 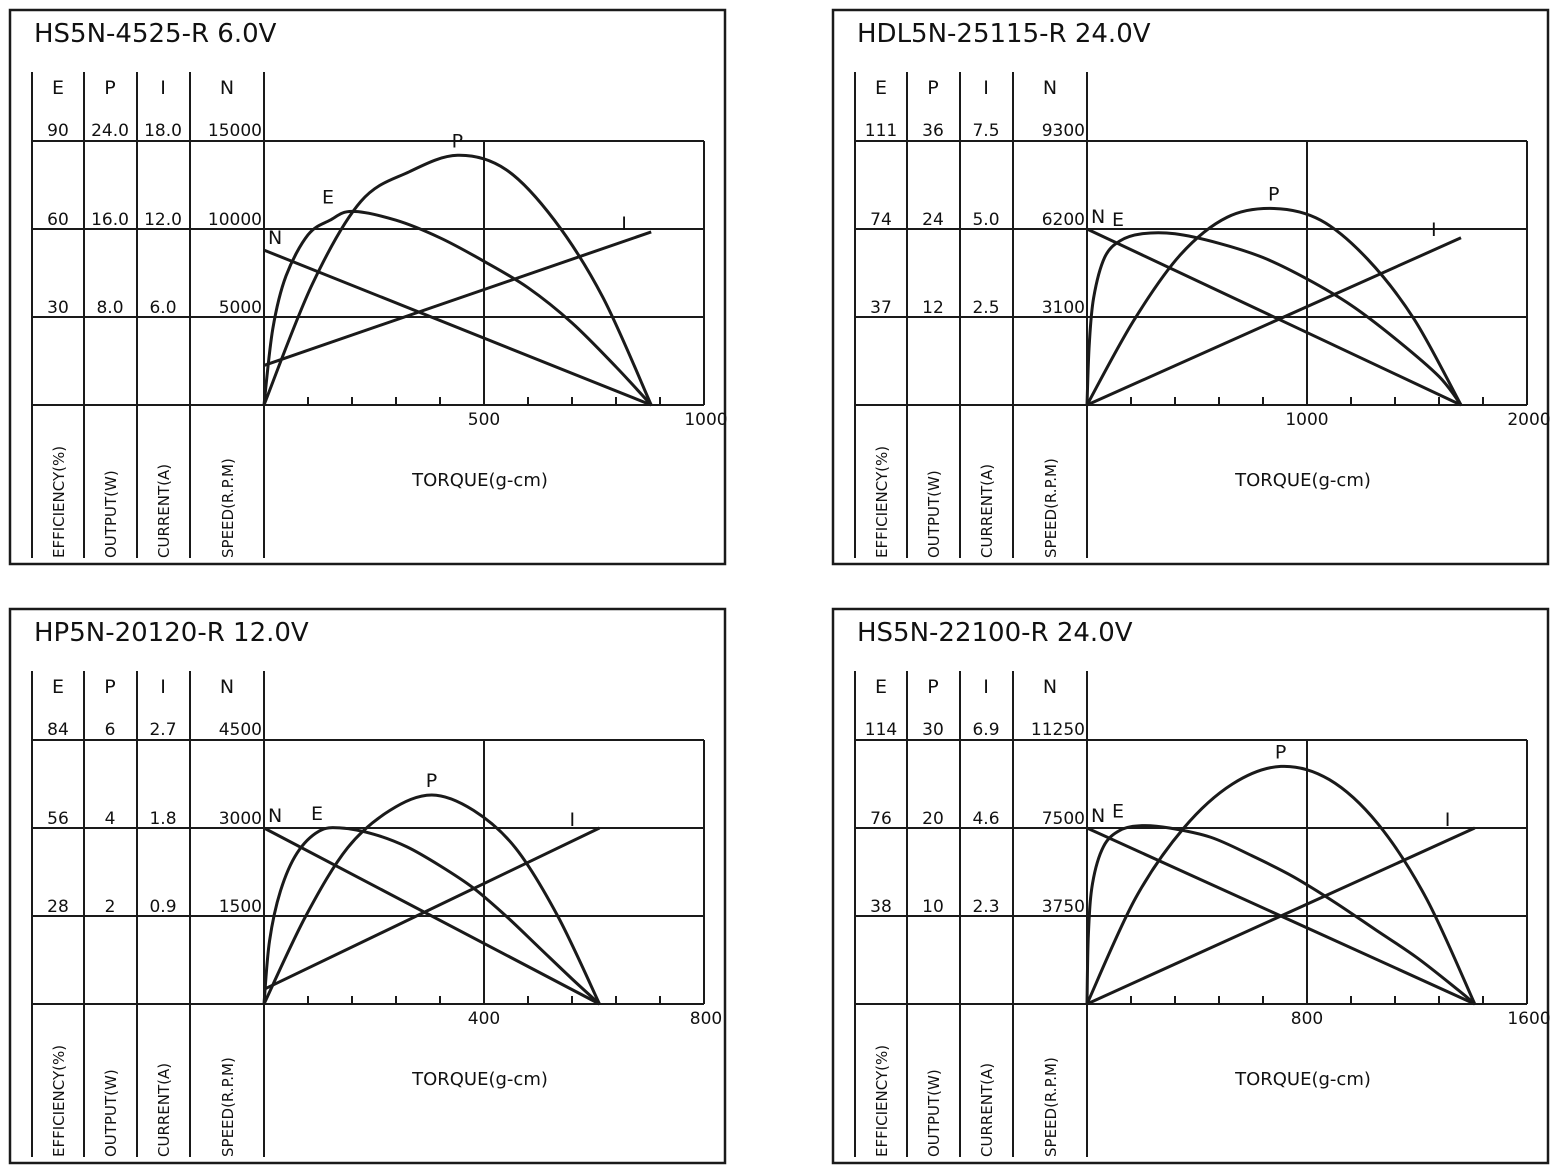 What do you see at coordinates (162, 819) in the screenshot?
I see `column-tick-label: 1.8` at bounding box center [162, 819].